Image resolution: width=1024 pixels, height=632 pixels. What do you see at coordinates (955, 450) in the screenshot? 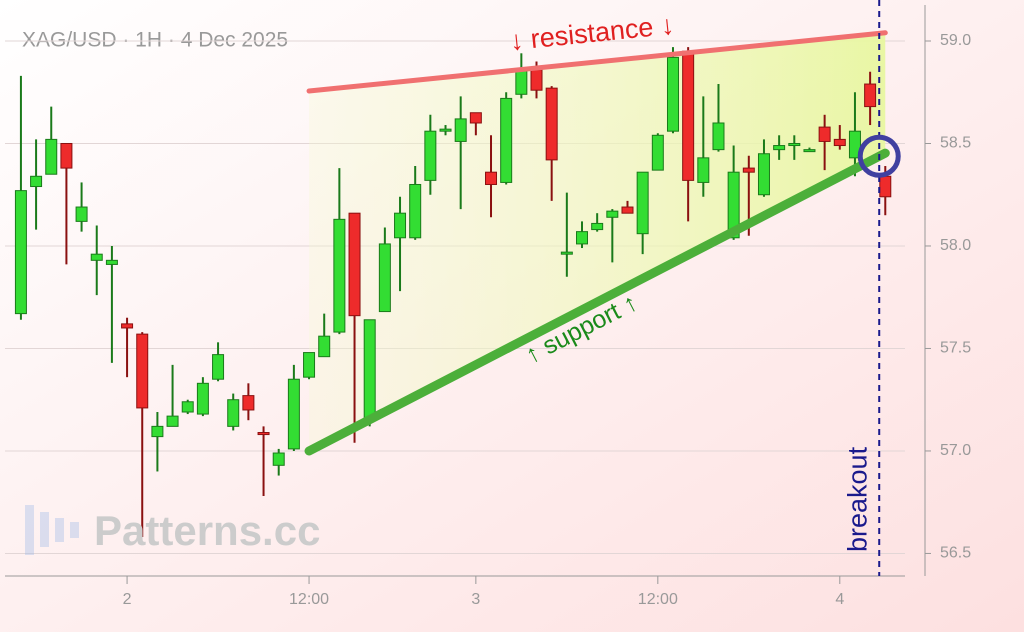
I see `y-tick-label: 57.0` at bounding box center [955, 450].